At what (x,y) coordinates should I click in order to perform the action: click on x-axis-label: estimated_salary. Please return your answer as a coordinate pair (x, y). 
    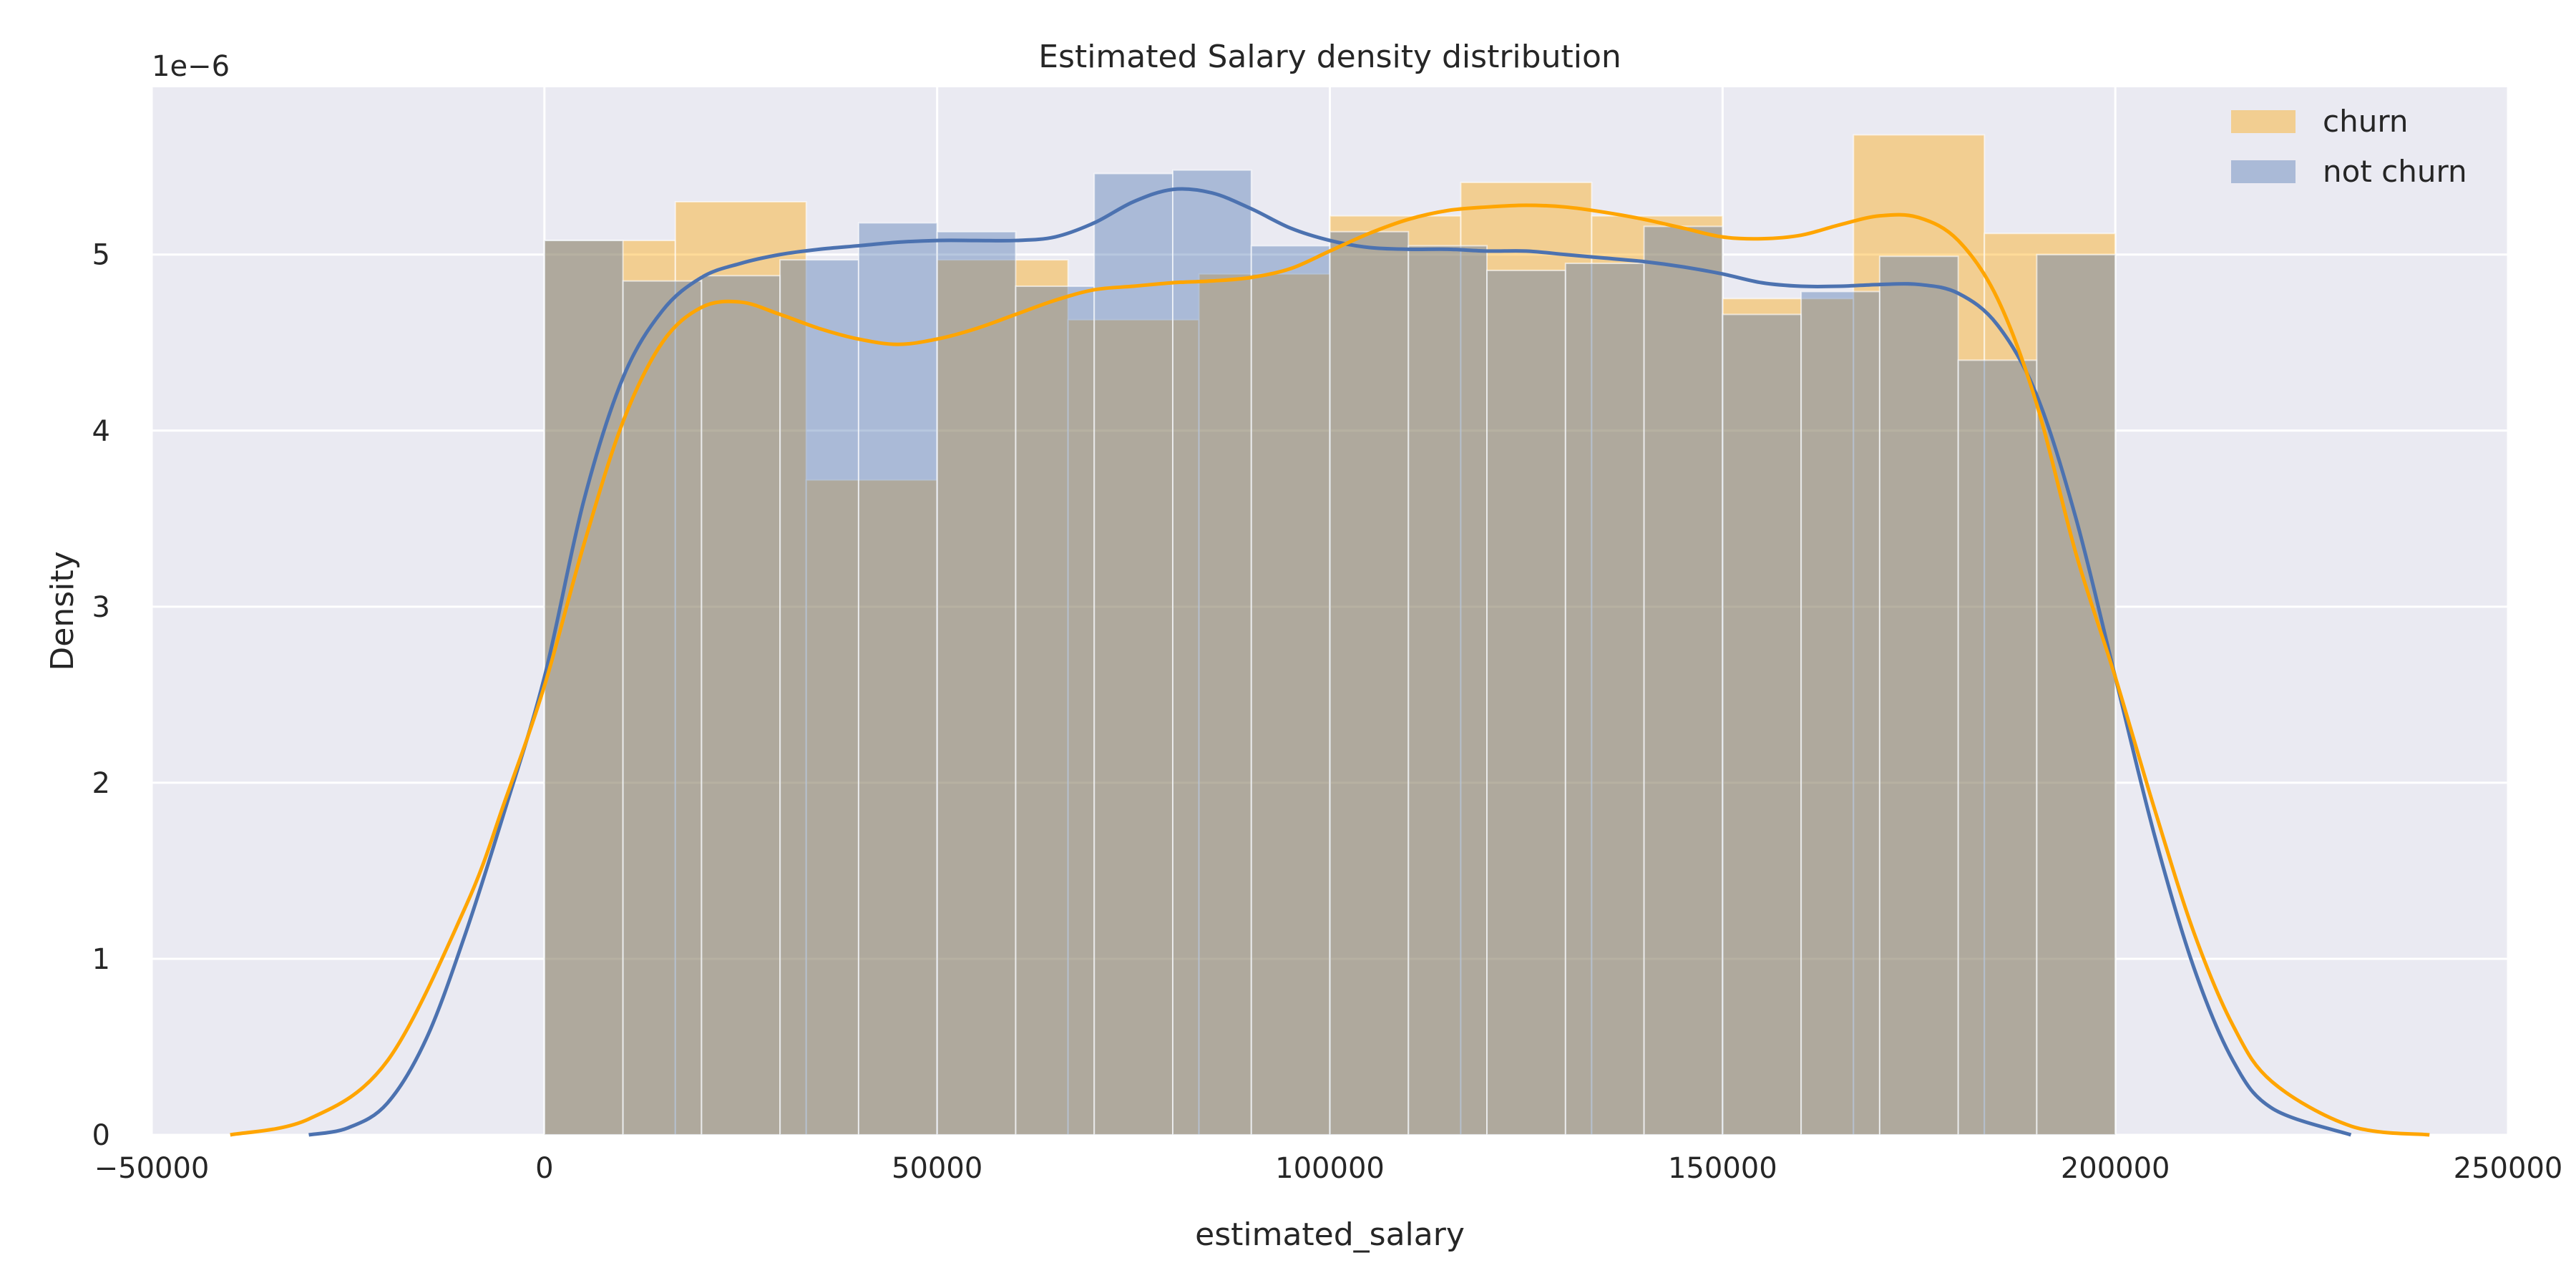
    Looking at the image, I should click on (1330, 1234).